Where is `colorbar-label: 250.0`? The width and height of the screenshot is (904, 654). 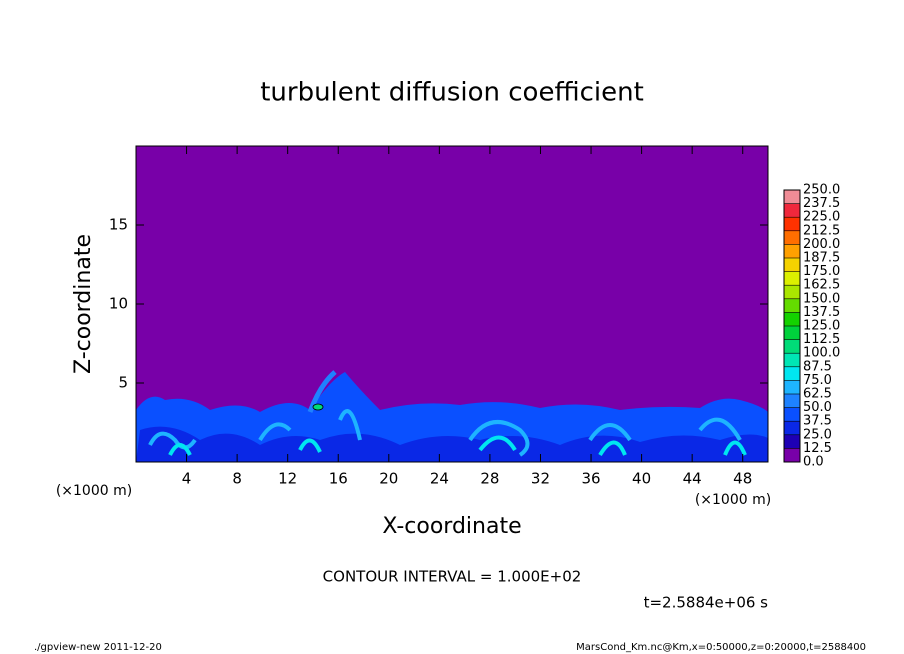
colorbar-label: 250.0 is located at coordinates (821, 190).